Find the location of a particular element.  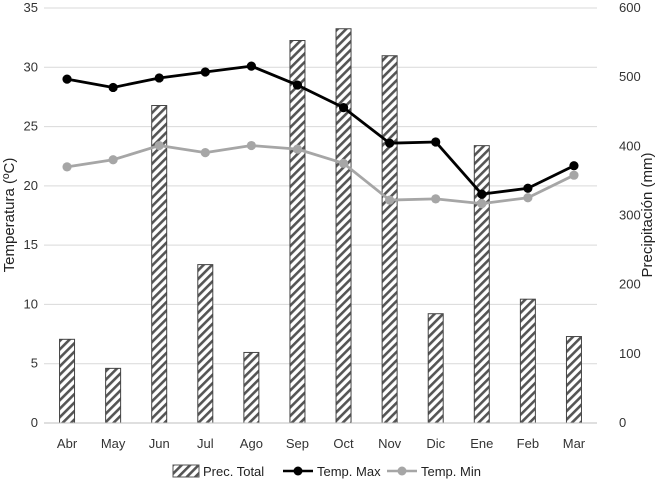

y-right-tick-label: 500 is located at coordinates (630, 76).